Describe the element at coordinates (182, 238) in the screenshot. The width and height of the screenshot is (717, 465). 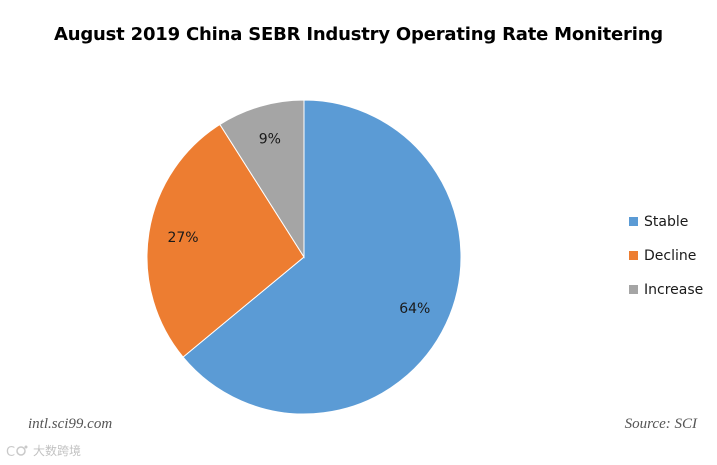
I see `data-label-decline: 27%` at that location.